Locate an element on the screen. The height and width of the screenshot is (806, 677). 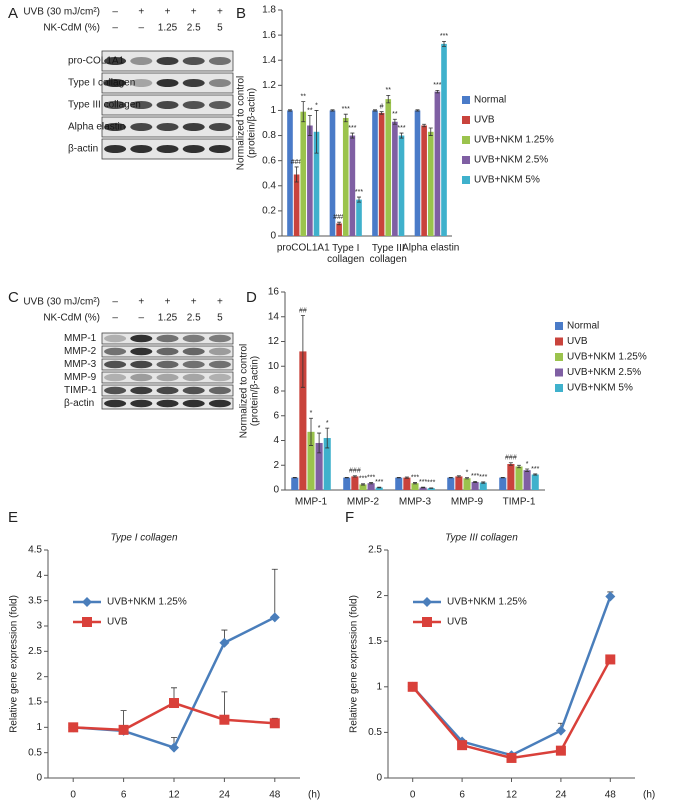
y-tick-label: 0.6 is located at coordinates (269, 160).